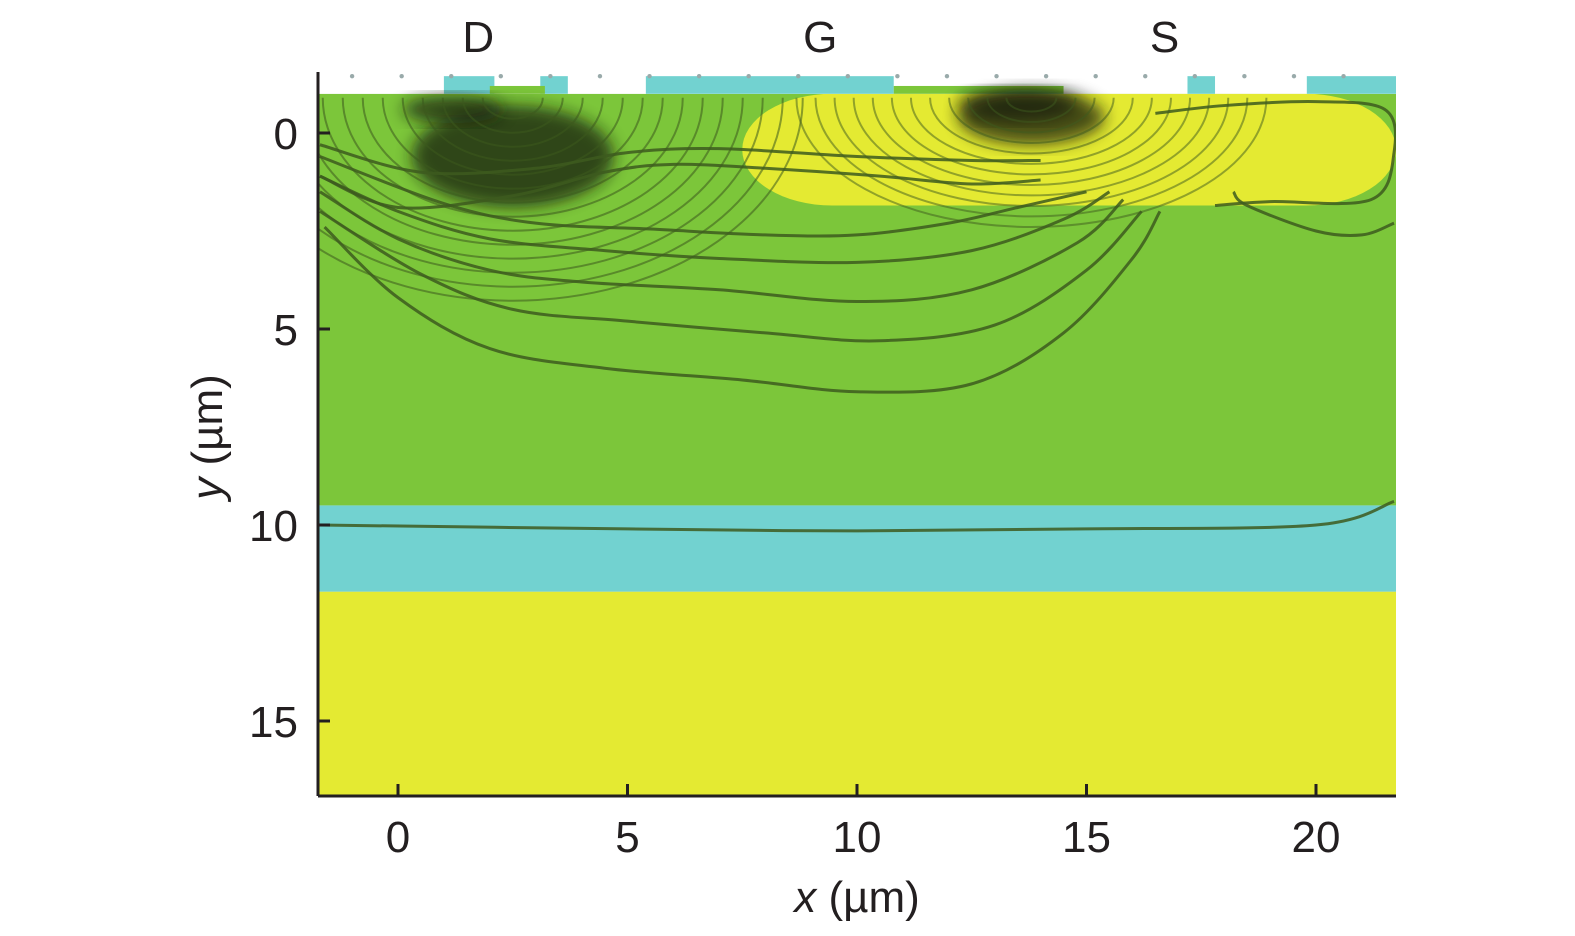  What do you see at coordinates (820, 37) in the screenshot?
I see `terminal-label-g: G` at bounding box center [820, 37].